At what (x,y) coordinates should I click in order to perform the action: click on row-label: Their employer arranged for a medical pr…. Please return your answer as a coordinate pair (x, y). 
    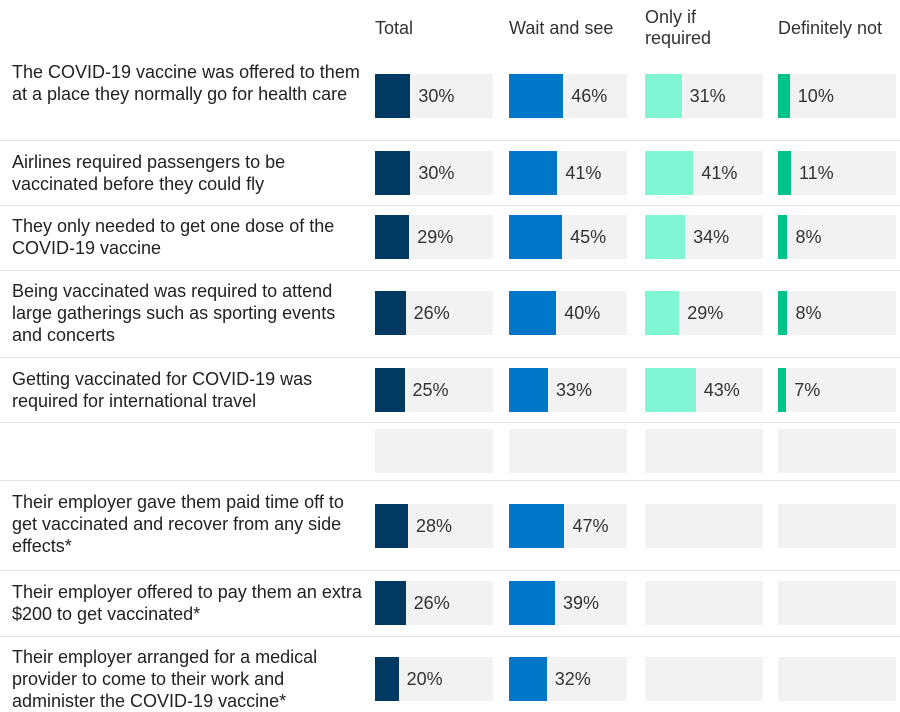
    Looking at the image, I should click on (165, 679).